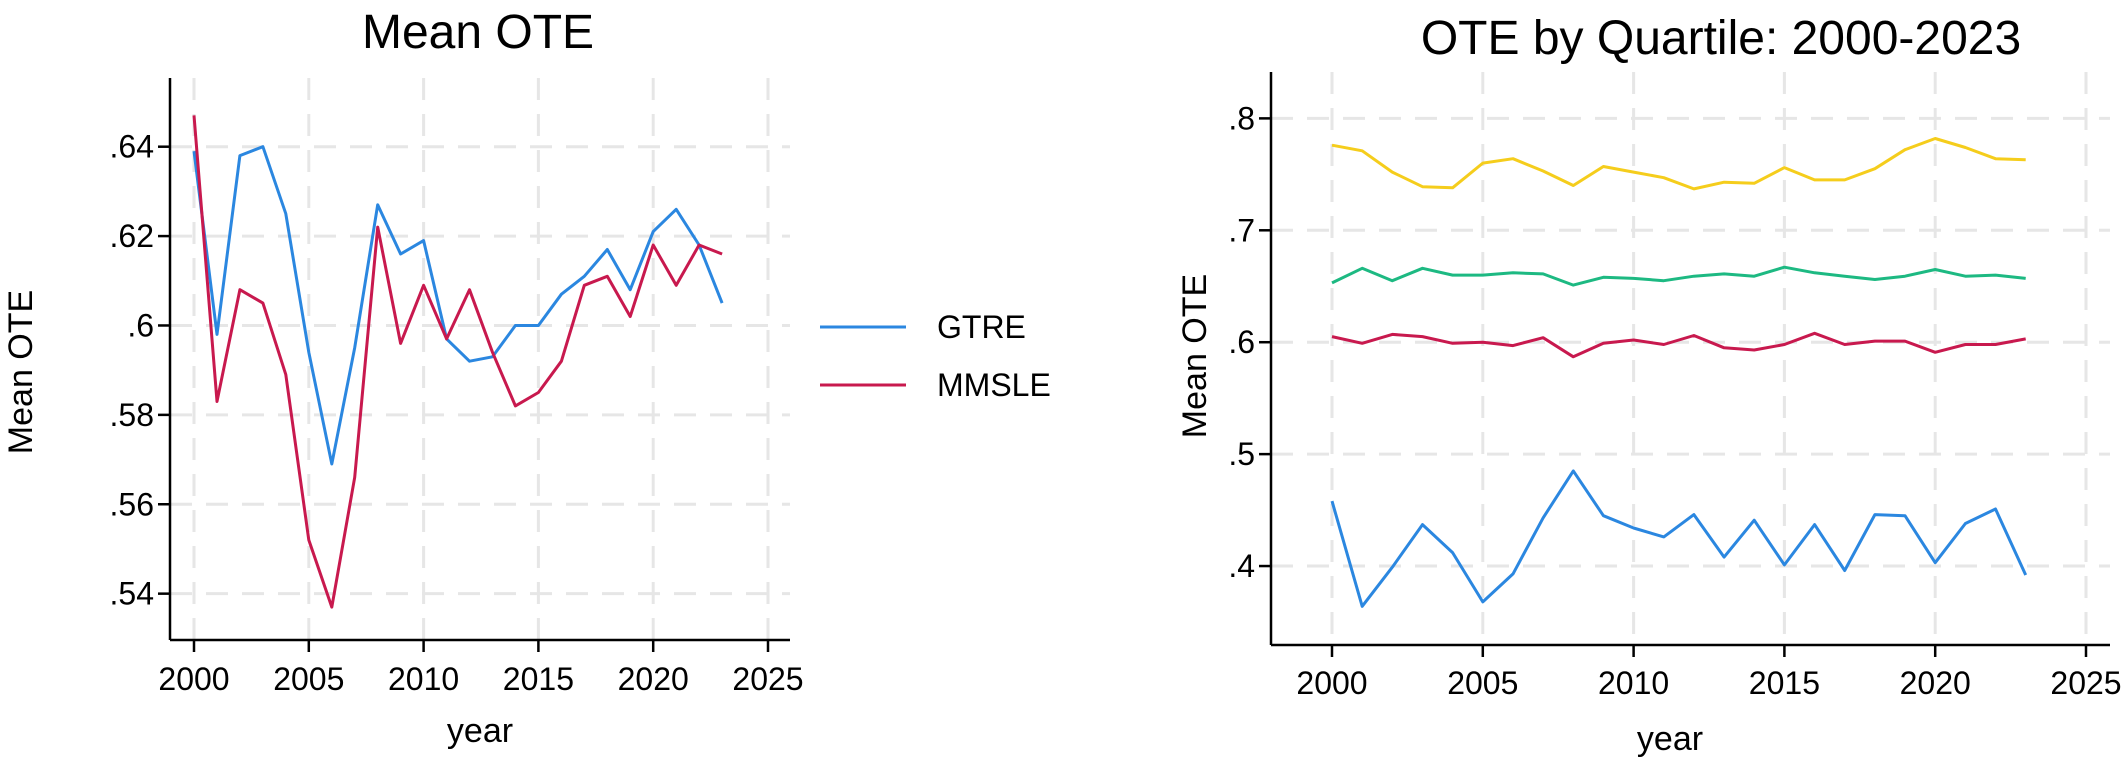 This screenshot has width=2128, height=761. I want to click on y-tick-label: .56, so click(132, 504).